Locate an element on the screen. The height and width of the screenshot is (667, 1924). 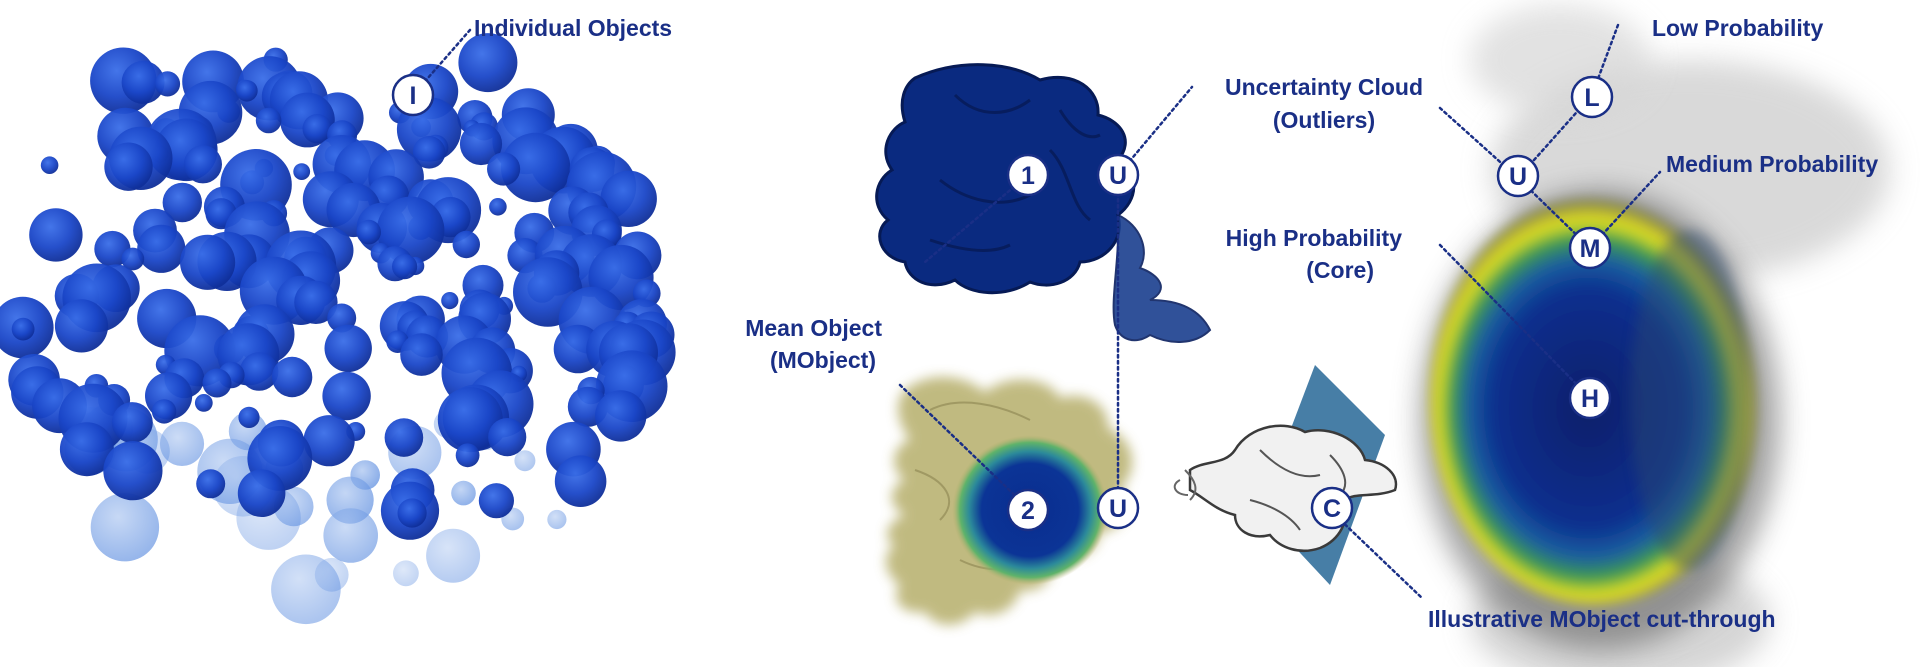
label-low-probability: Low Probability is located at coordinates (1737, 28).